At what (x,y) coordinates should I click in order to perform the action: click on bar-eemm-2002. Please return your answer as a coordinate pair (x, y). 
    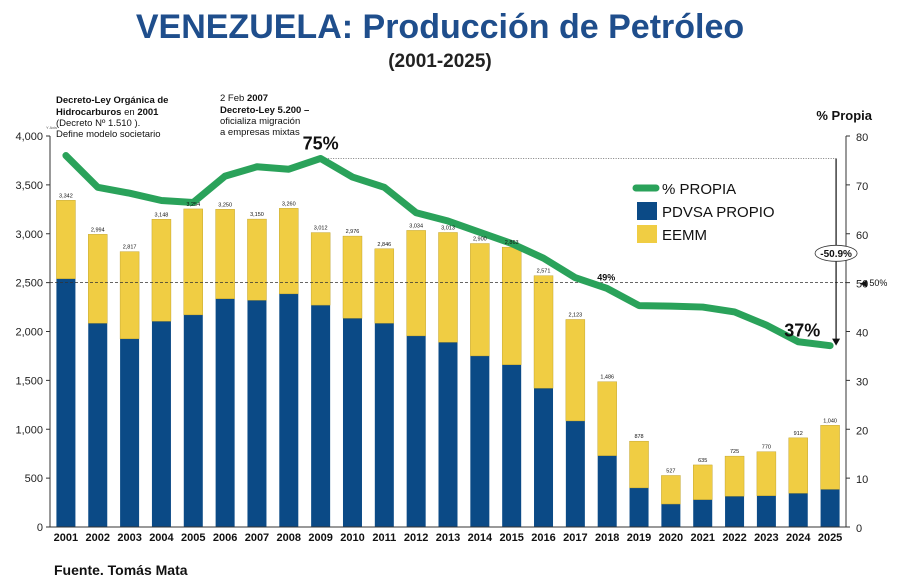
    Looking at the image, I should click on (98, 279).